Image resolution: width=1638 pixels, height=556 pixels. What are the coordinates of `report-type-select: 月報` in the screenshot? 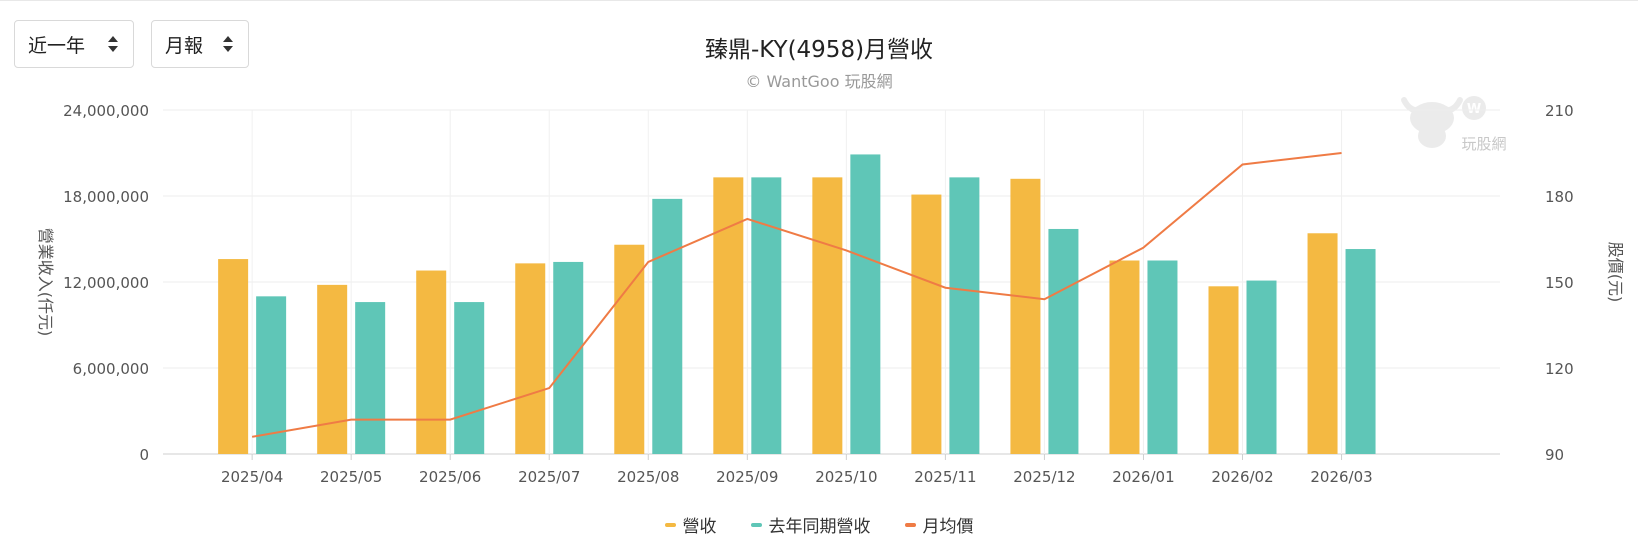 It's located at (200, 44).